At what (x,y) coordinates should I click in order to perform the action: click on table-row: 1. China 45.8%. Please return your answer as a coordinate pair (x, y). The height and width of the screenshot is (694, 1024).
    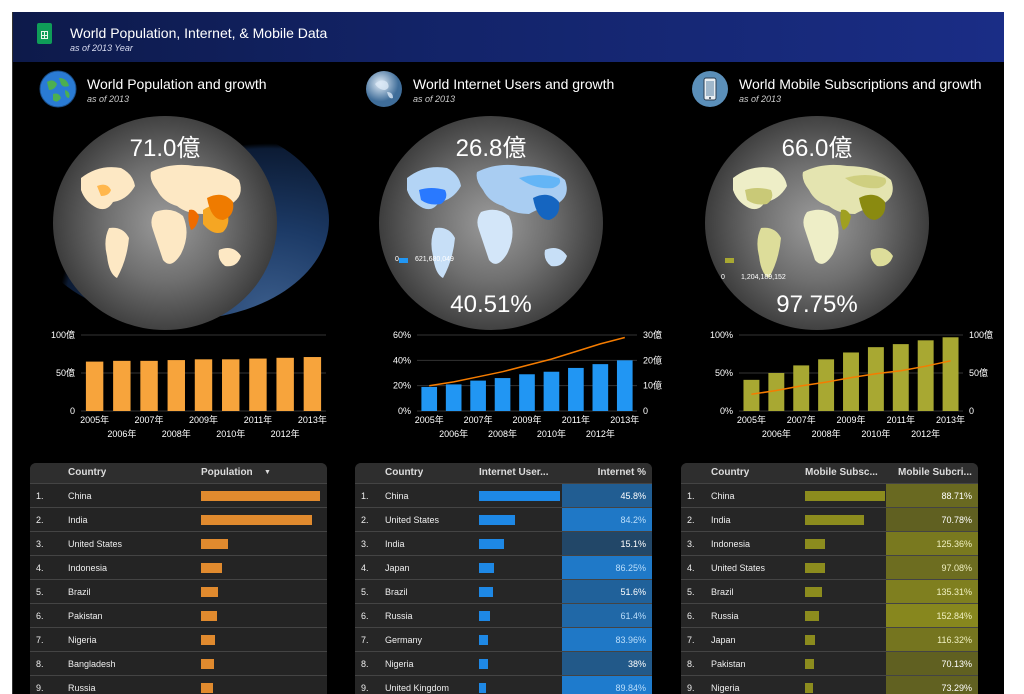
    Looking at the image, I should click on (503, 495).